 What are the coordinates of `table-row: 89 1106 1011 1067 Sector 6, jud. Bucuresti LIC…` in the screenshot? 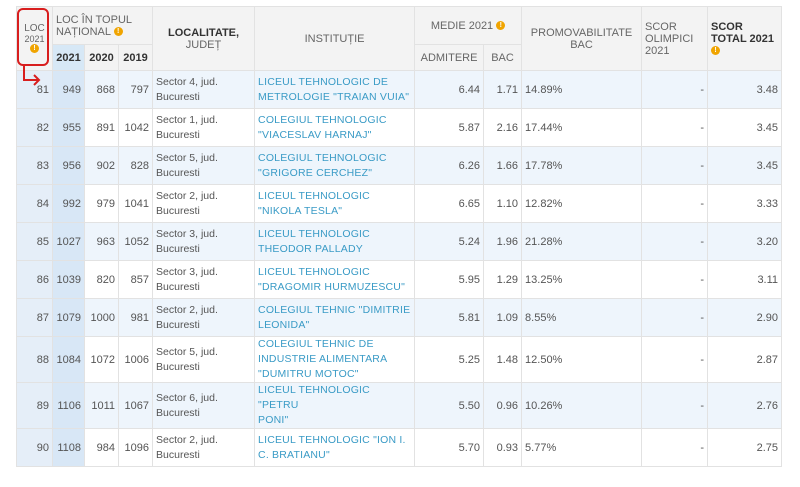 It's located at (399, 405).